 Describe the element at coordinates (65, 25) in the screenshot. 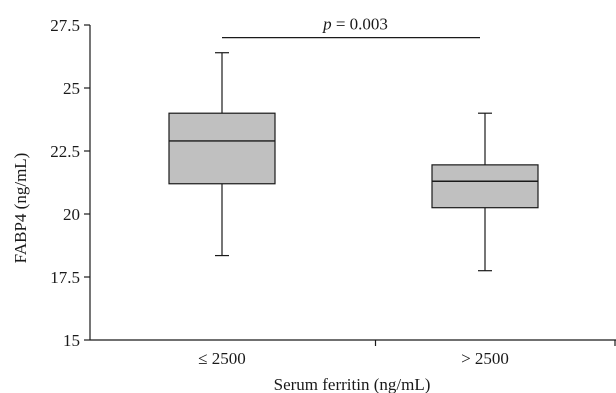

I see `y-tick-label: 27.5` at that location.